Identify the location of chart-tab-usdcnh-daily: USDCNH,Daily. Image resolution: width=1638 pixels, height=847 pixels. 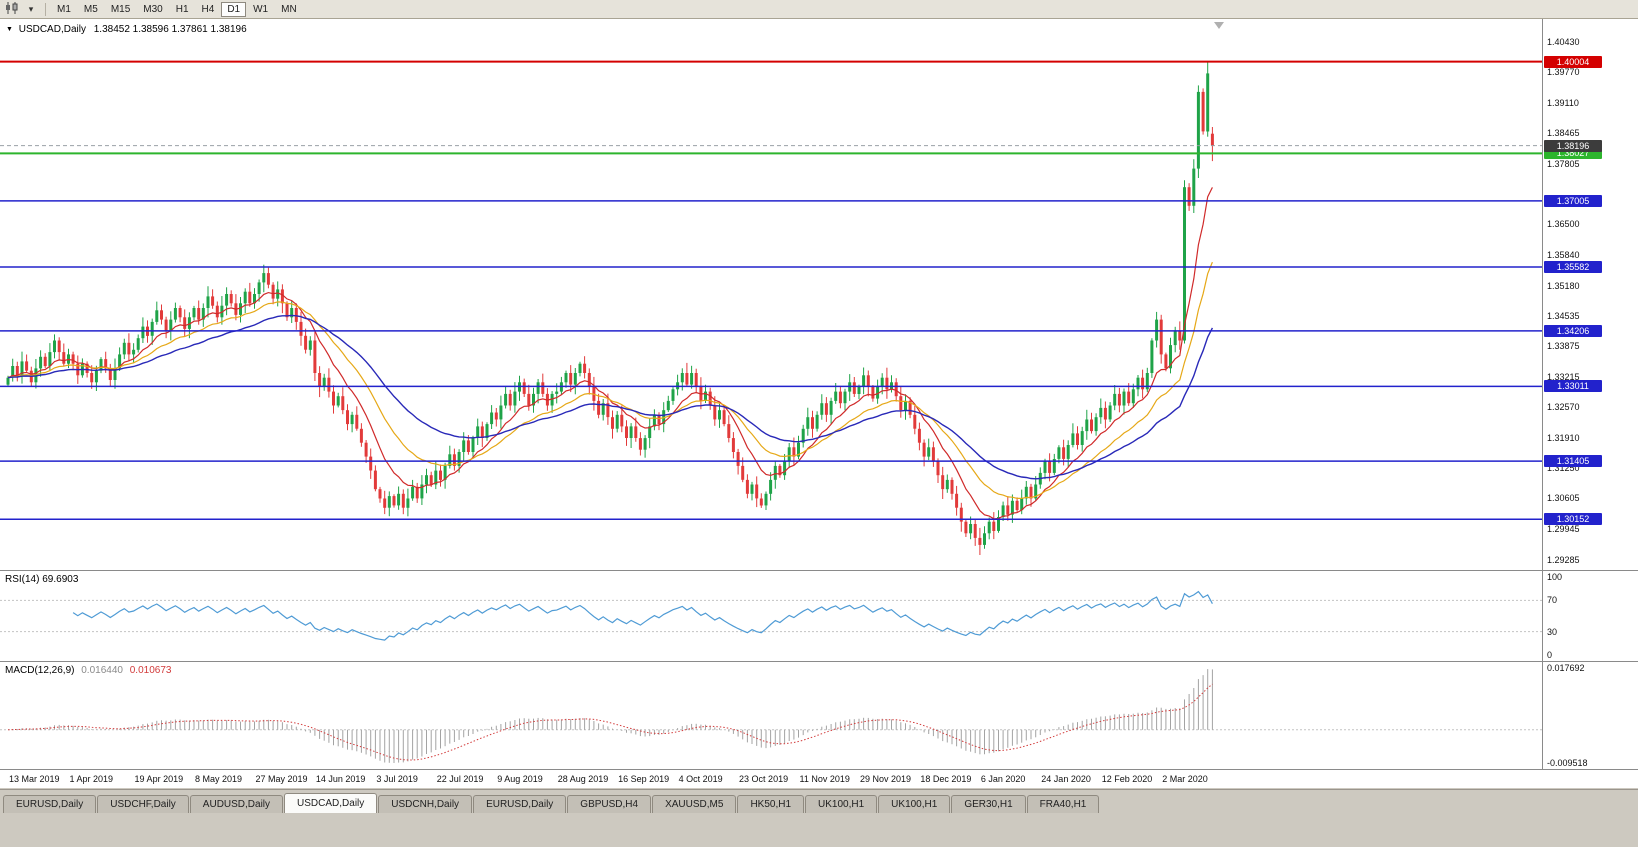
(425, 804).